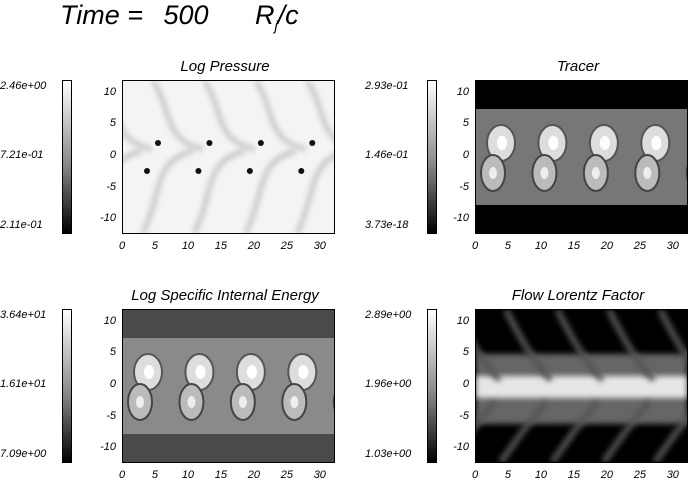 The height and width of the screenshot is (486, 689). Describe the element at coordinates (578, 66) in the screenshot. I see `panel-title: Tracer` at that location.